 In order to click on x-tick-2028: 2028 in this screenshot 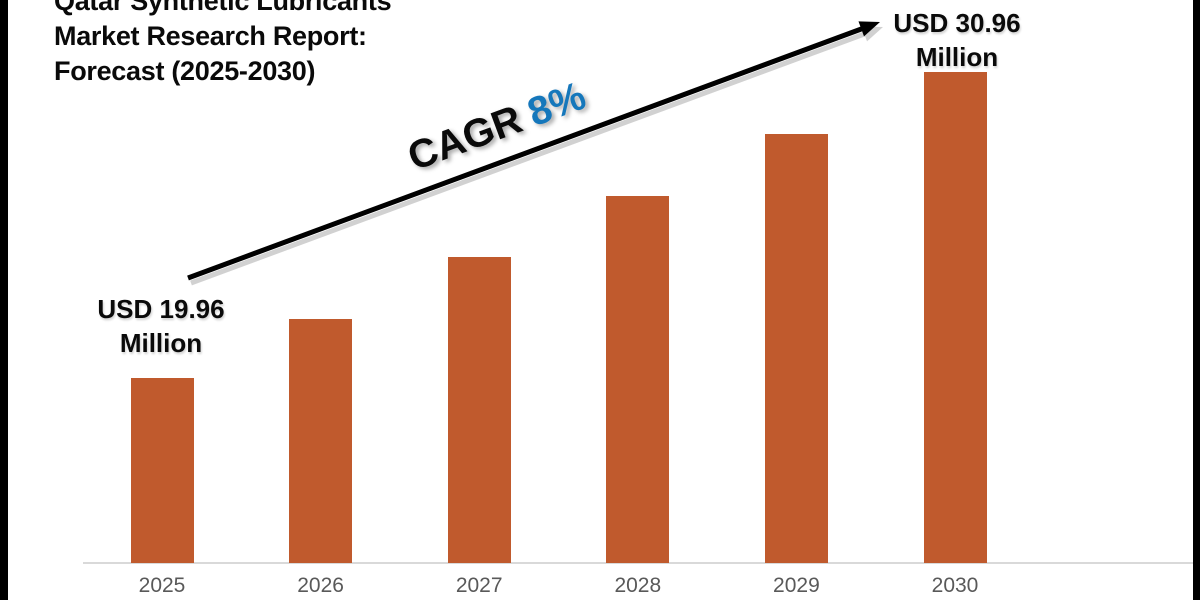, I will do `click(638, 585)`.